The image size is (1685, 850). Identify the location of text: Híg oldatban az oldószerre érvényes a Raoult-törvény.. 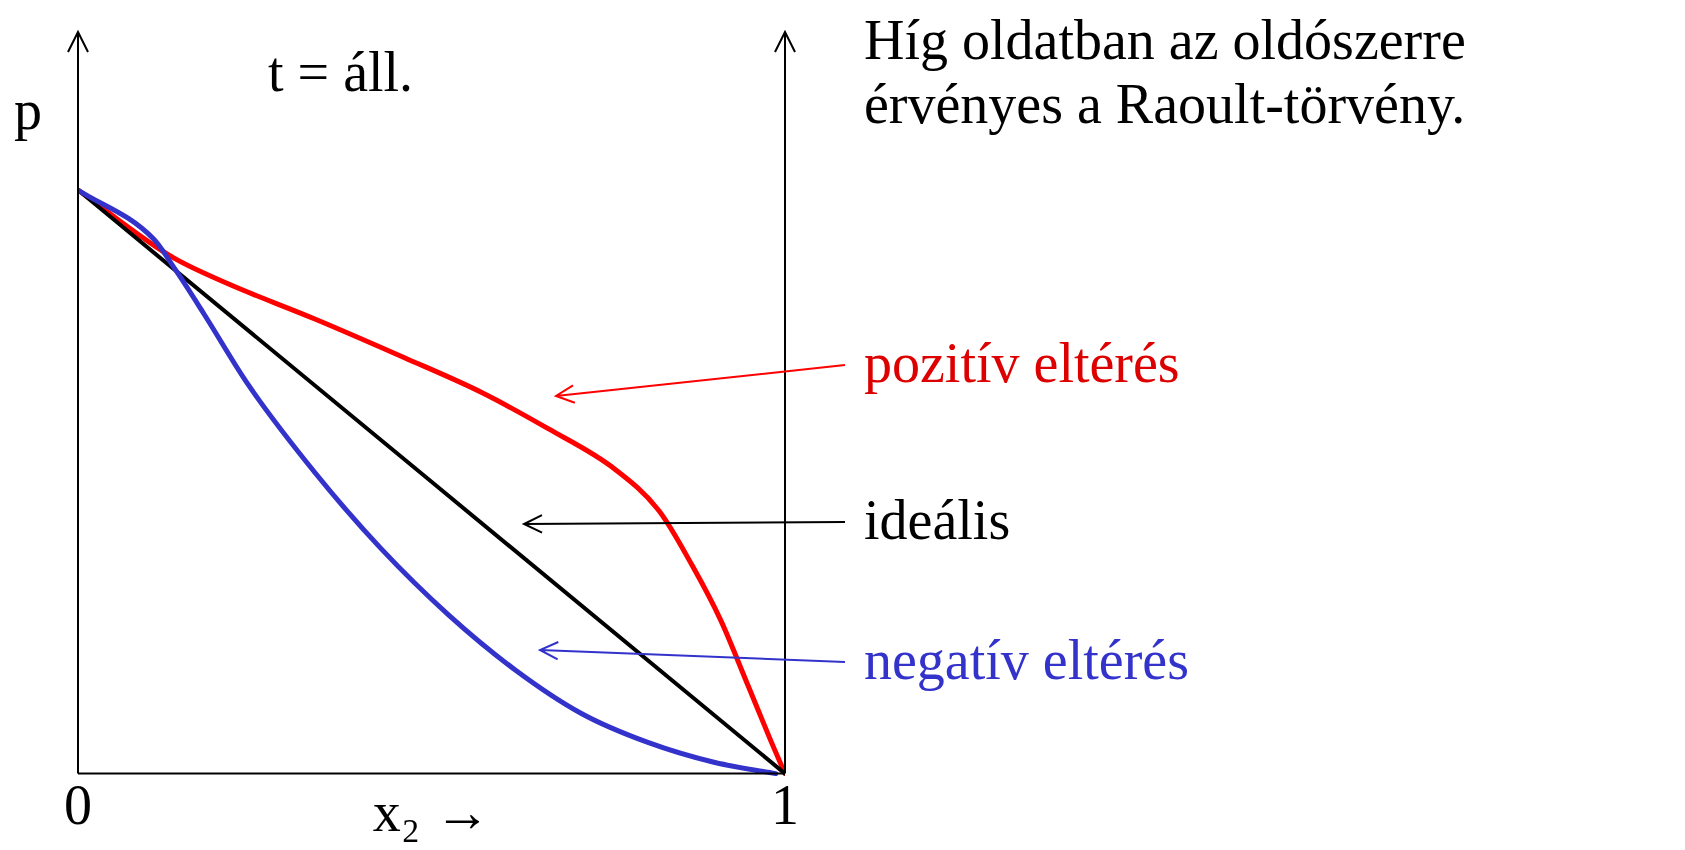
(1165, 72).